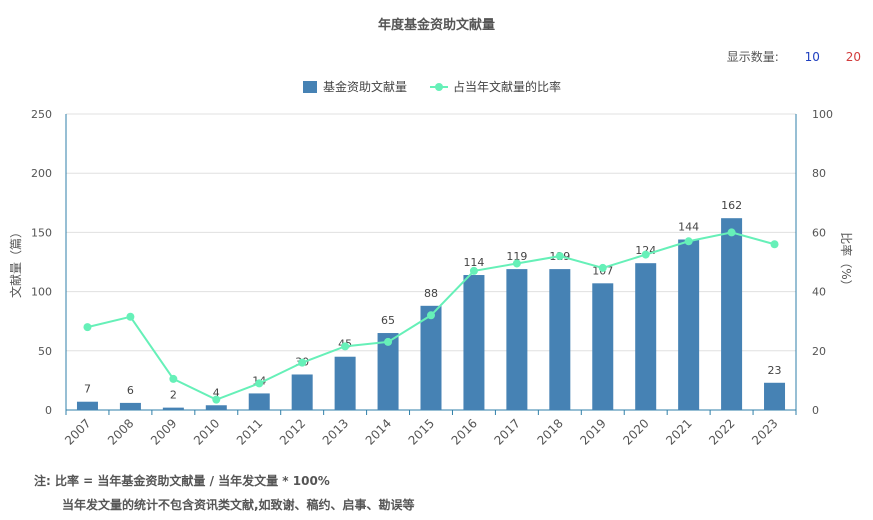 The image size is (873, 520). What do you see at coordinates (507, 431) in the screenshot?
I see `x-tick-label: 2017` at bounding box center [507, 431].